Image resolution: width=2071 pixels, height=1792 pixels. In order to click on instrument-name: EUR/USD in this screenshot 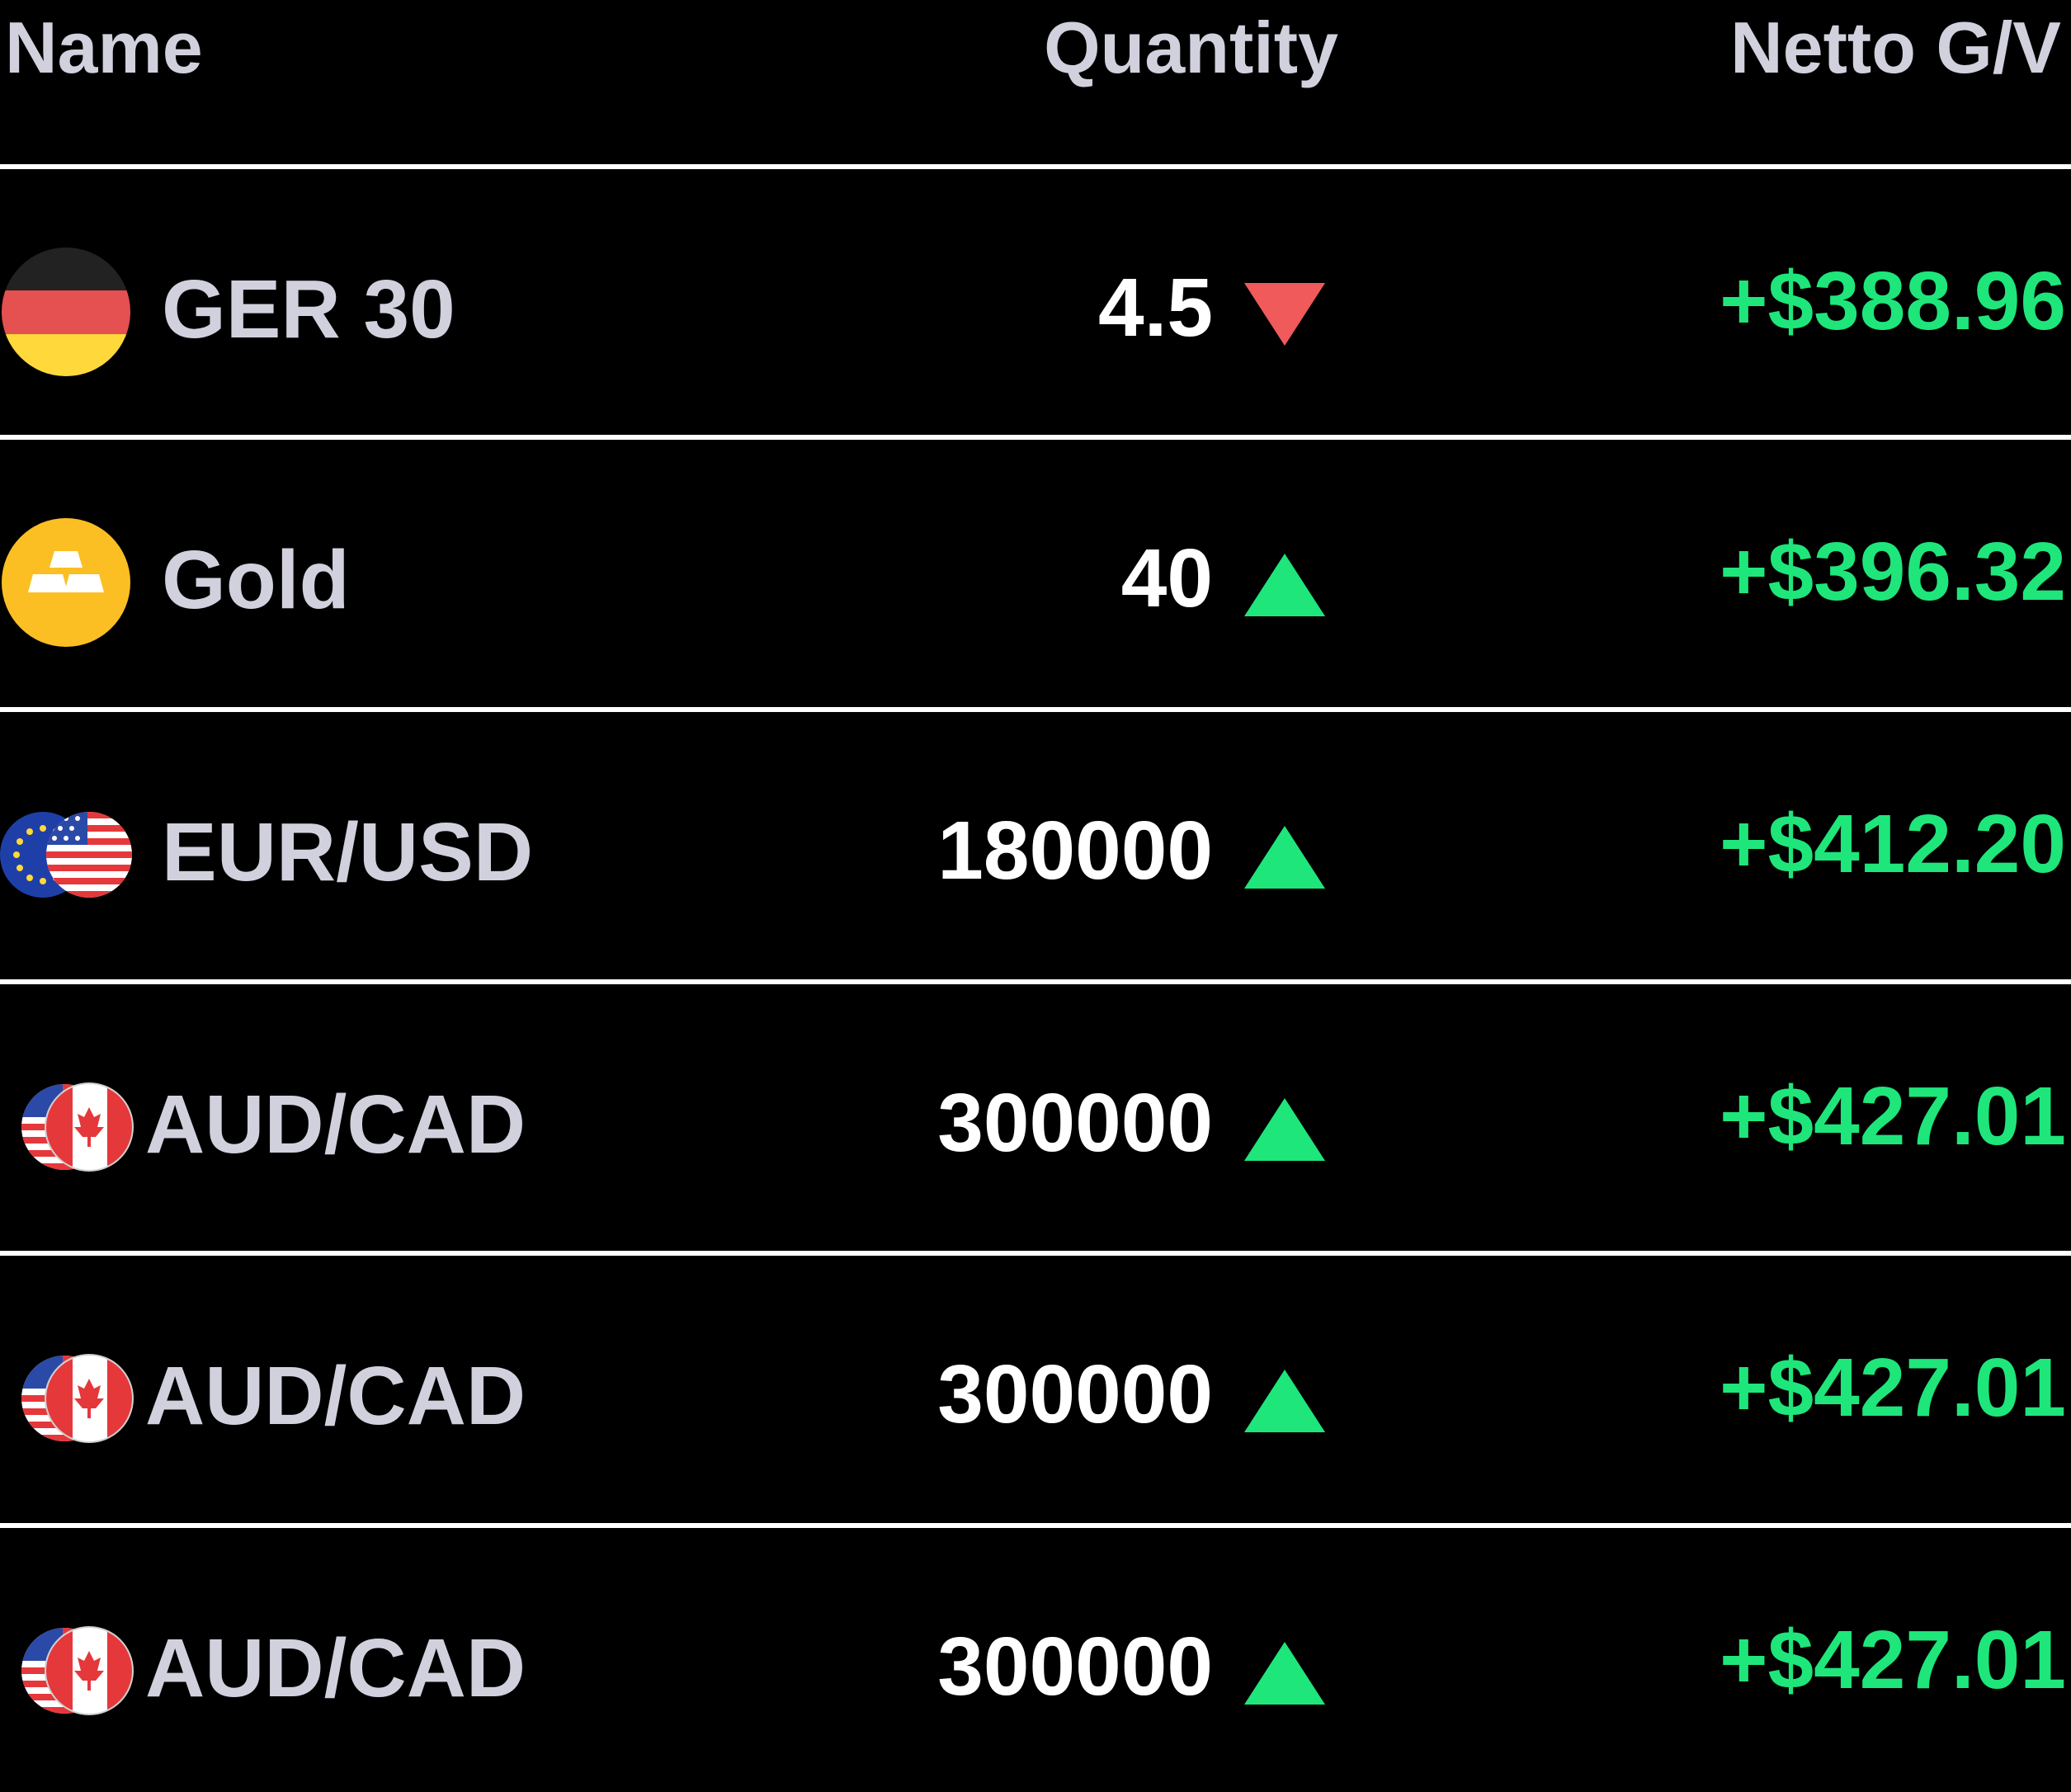, I will do `click(348, 852)`.